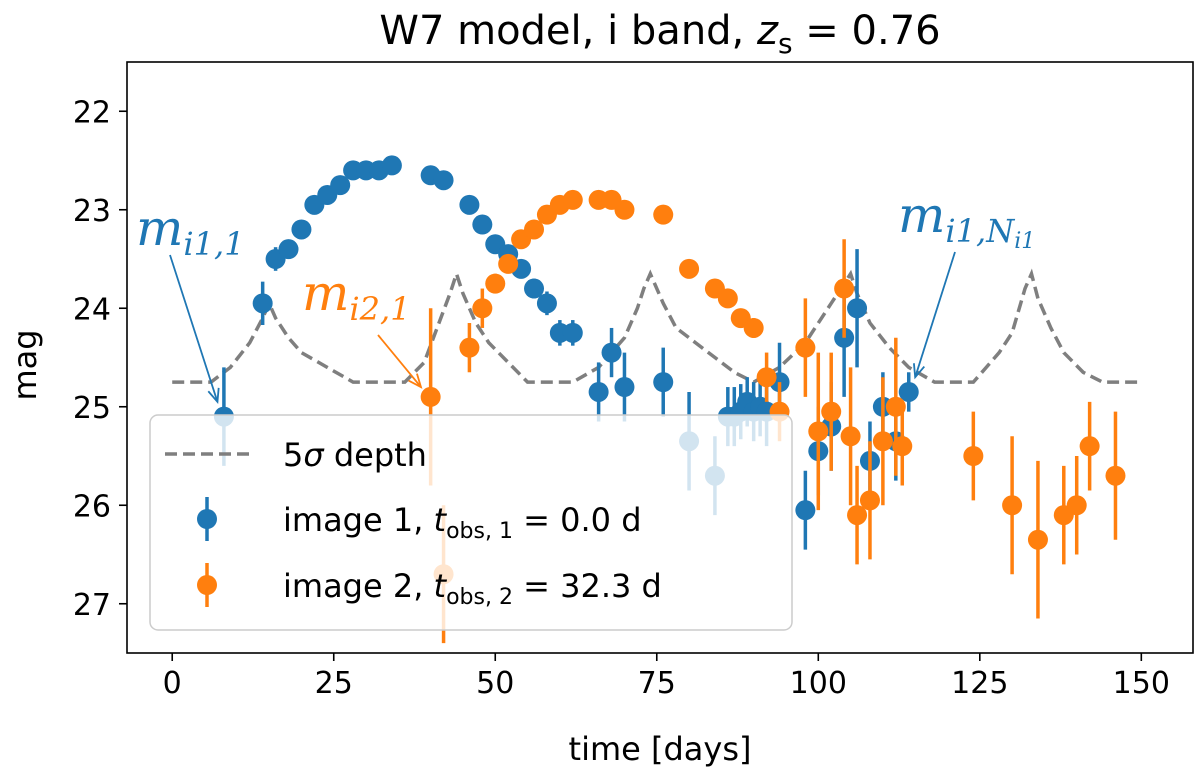  I want to click on x-tick-label: 0, so click(172, 683).